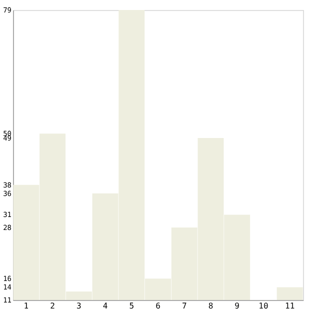  What do you see at coordinates (26, 306) in the screenshot?
I see `x-tick-label: 1` at bounding box center [26, 306].